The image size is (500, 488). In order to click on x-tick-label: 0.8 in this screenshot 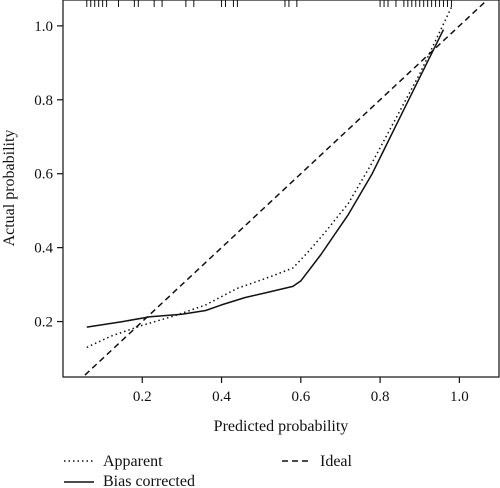, I will do `click(380, 397)`.